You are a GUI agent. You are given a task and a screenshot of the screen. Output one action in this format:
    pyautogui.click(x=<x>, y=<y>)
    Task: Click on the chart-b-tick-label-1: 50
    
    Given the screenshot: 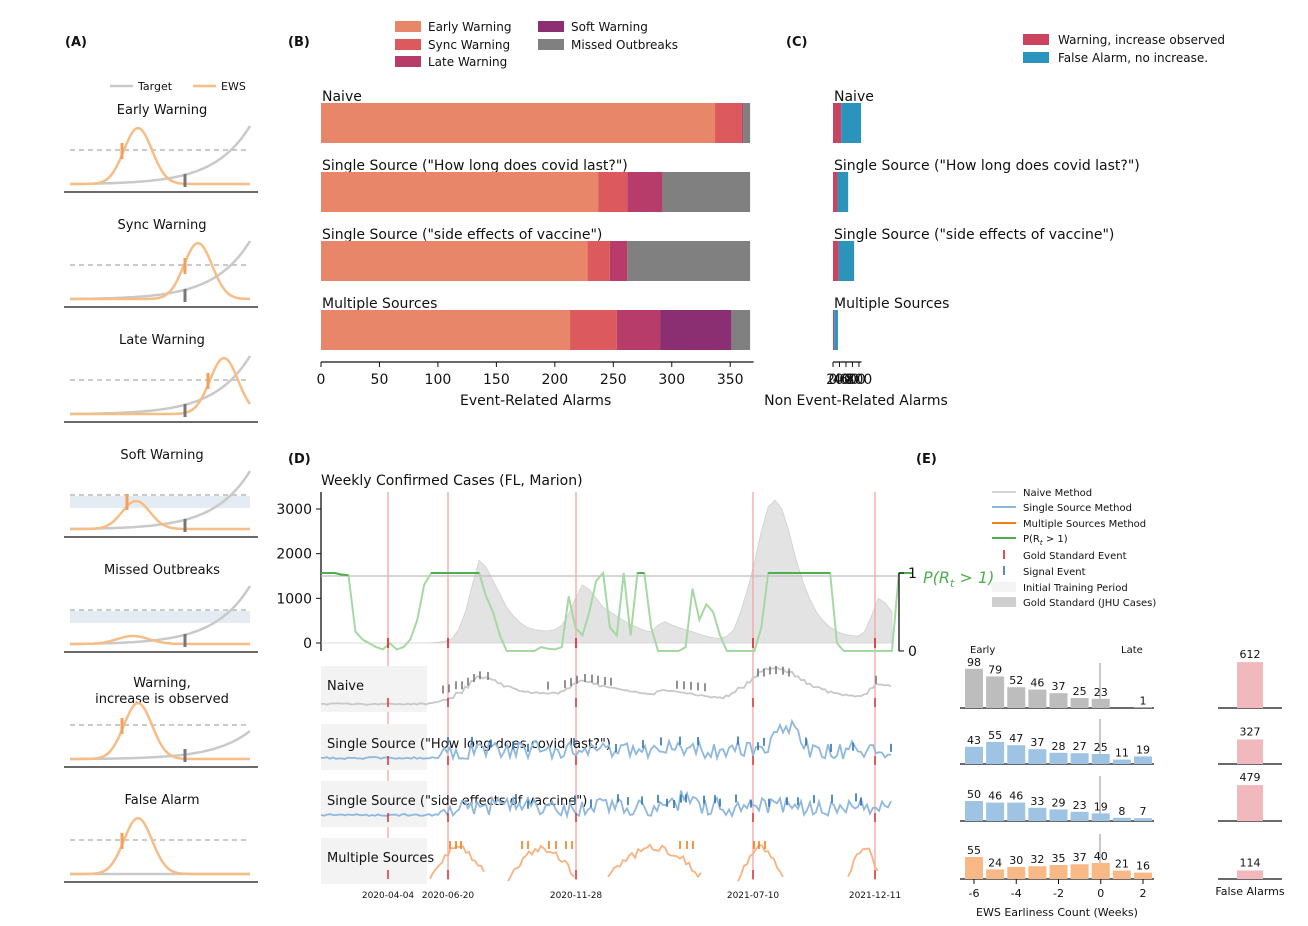 What is the action you would take?
    pyautogui.click(x=380, y=380)
    